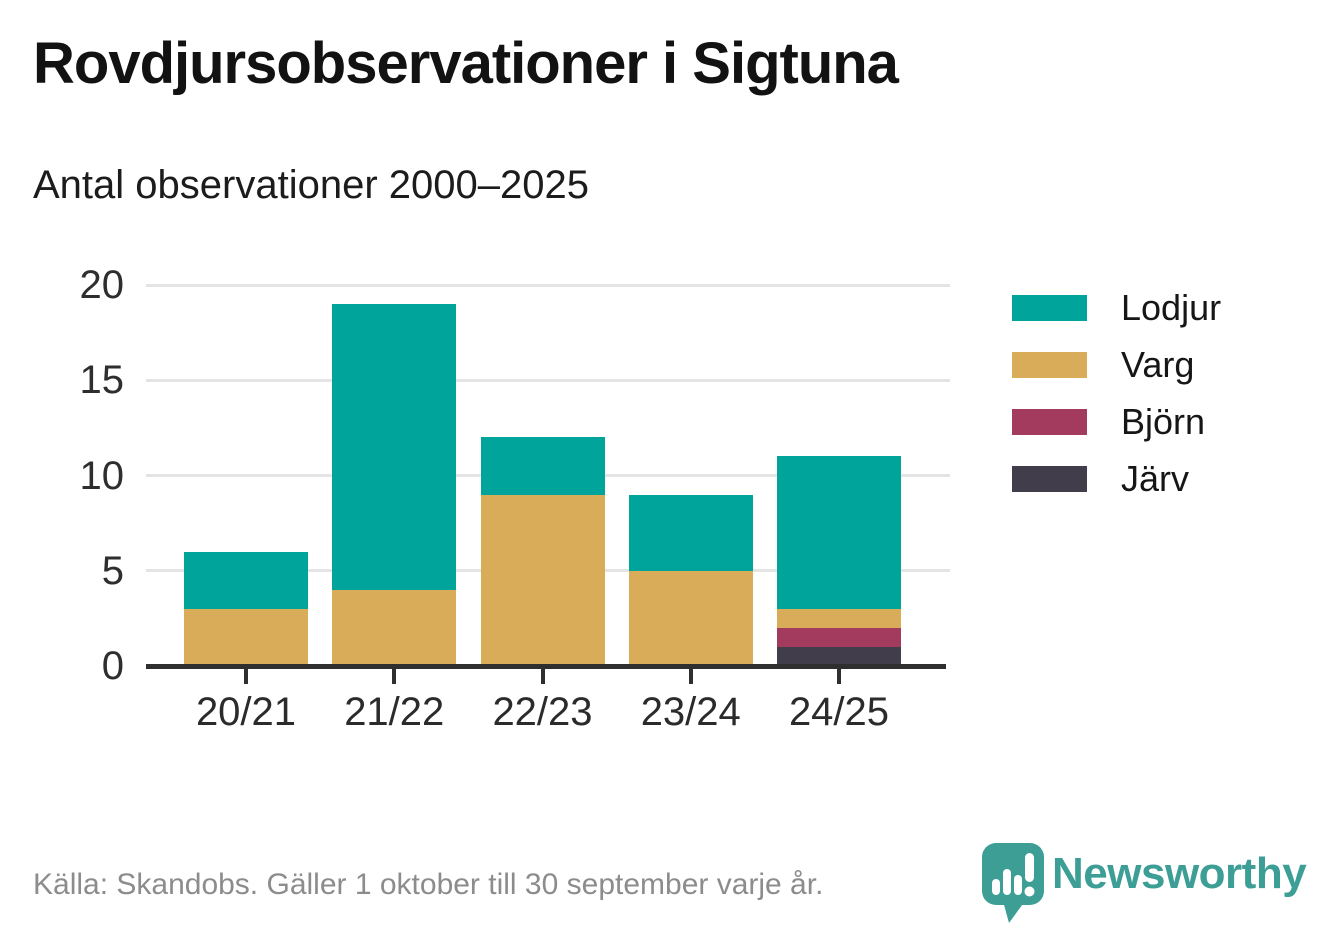 This screenshot has height=939, width=1322. What do you see at coordinates (102, 285) in the screenshot?
I see `y-axis-label-20: 20` at bounding box center [102, 285].